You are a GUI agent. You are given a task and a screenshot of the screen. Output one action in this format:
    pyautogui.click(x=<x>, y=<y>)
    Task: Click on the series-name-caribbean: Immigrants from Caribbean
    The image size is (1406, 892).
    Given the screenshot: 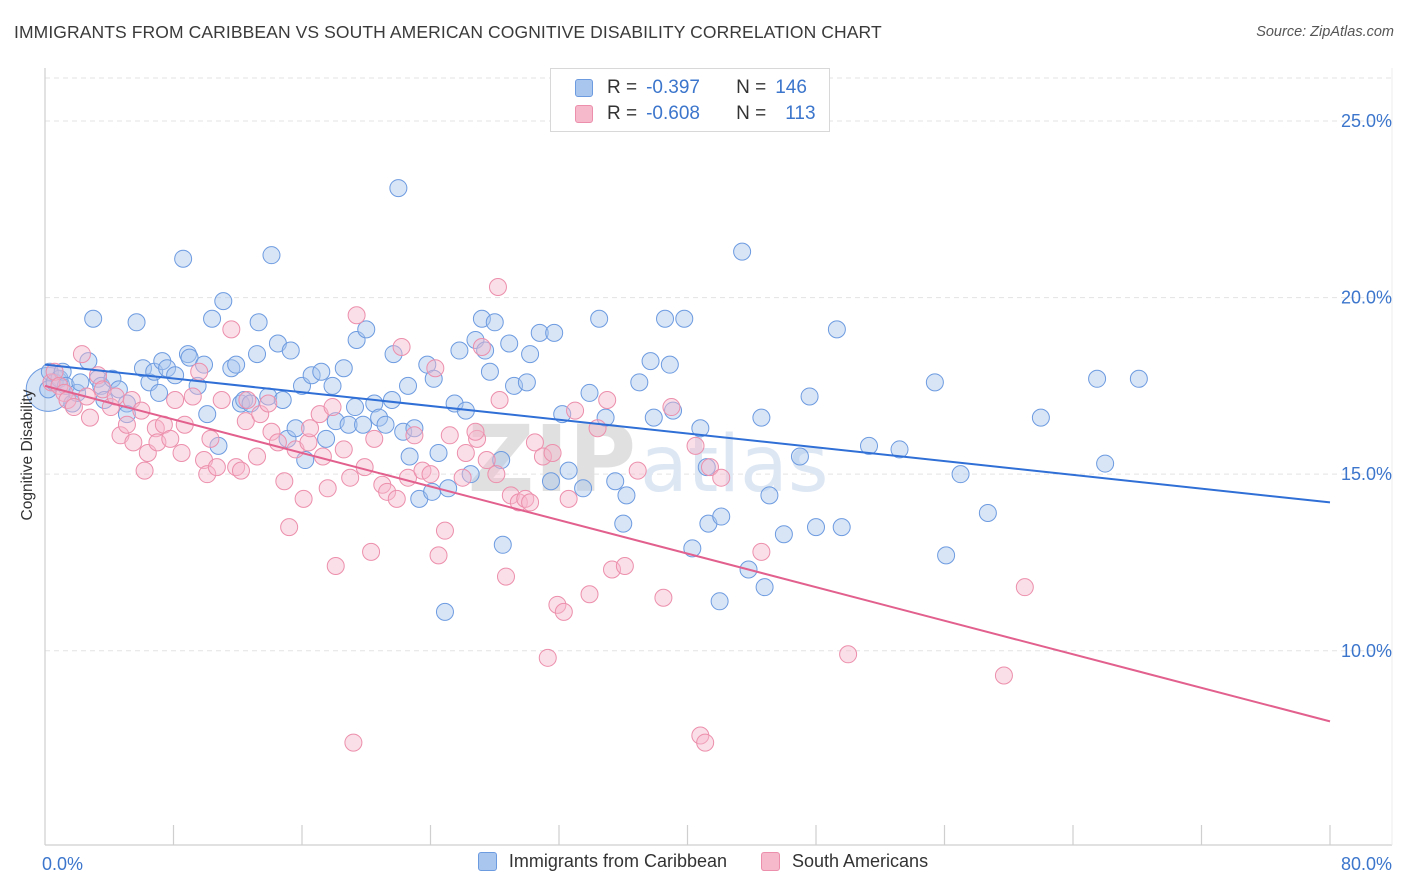 What is the action you would take?
    pyautogui.click(x=617, y=861)
    